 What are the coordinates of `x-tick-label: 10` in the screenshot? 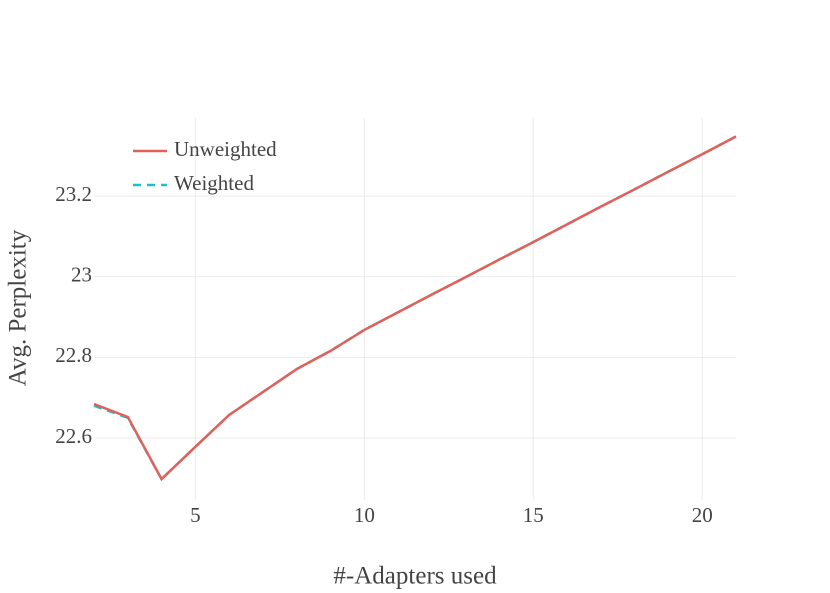 It's located at (364, 515).